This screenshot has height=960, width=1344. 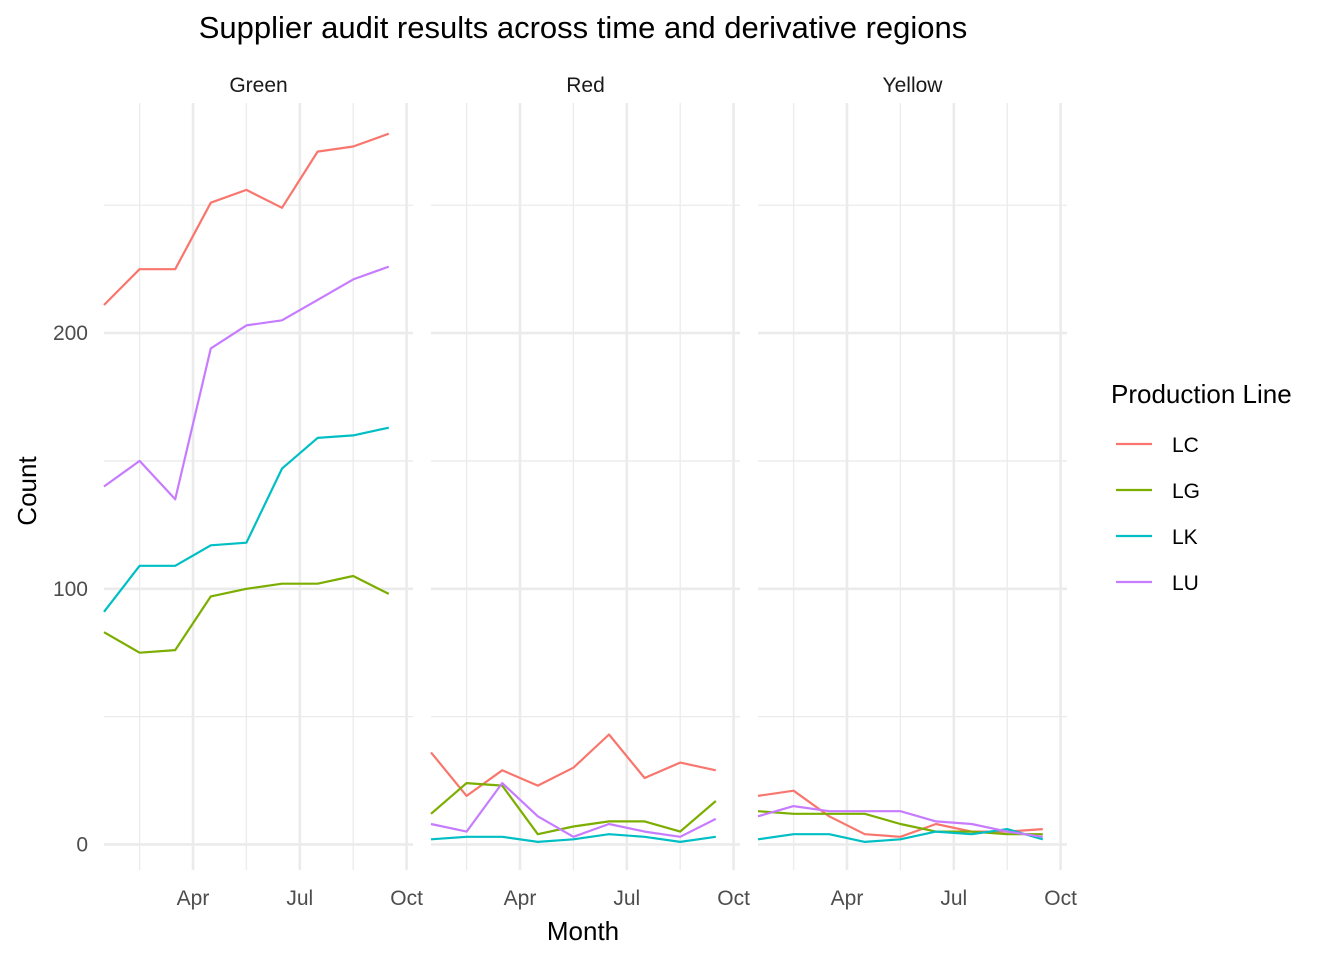 I want to click on y-tick-label: 100, so click(x=70, y=589).